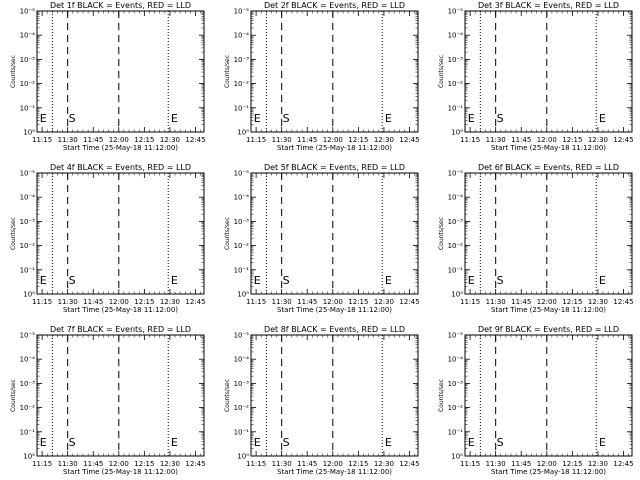  I want to click on panel-title: Det 9f BLACK = Events, RED = LLD, so click(548, 329).